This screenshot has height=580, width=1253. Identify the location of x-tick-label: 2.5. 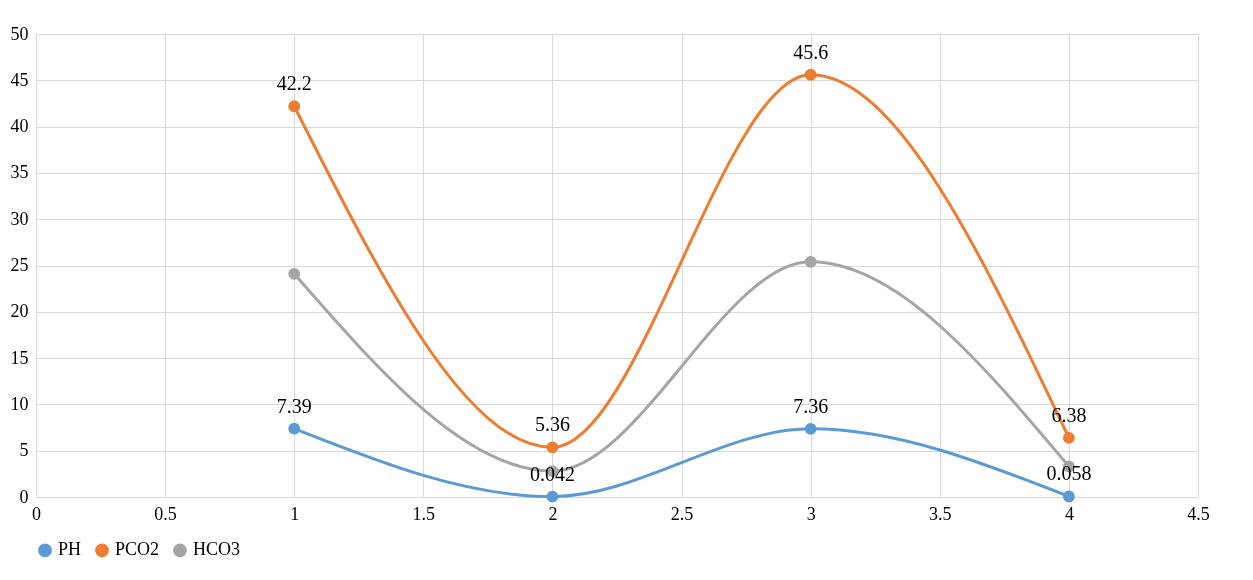
(682, 513).